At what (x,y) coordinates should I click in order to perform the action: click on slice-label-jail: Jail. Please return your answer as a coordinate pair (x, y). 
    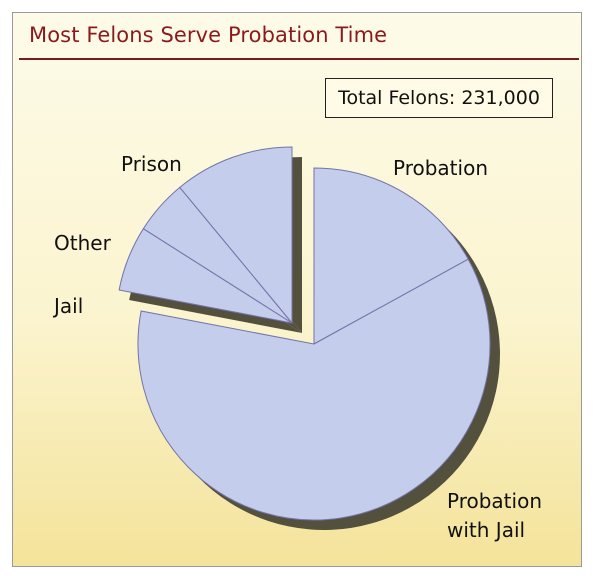
    Looking at the image, I should click on (67, 306).